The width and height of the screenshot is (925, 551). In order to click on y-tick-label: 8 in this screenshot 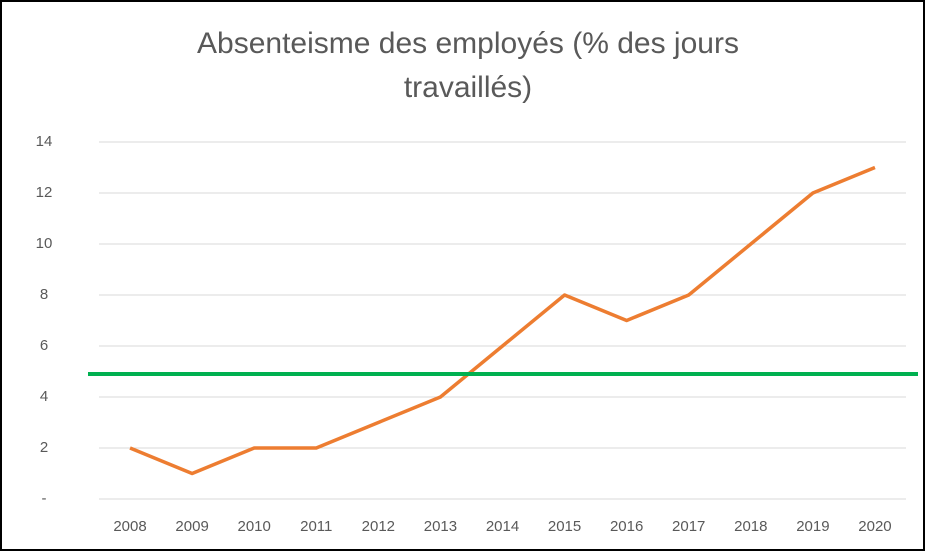, I will do `click(44, 294)`.